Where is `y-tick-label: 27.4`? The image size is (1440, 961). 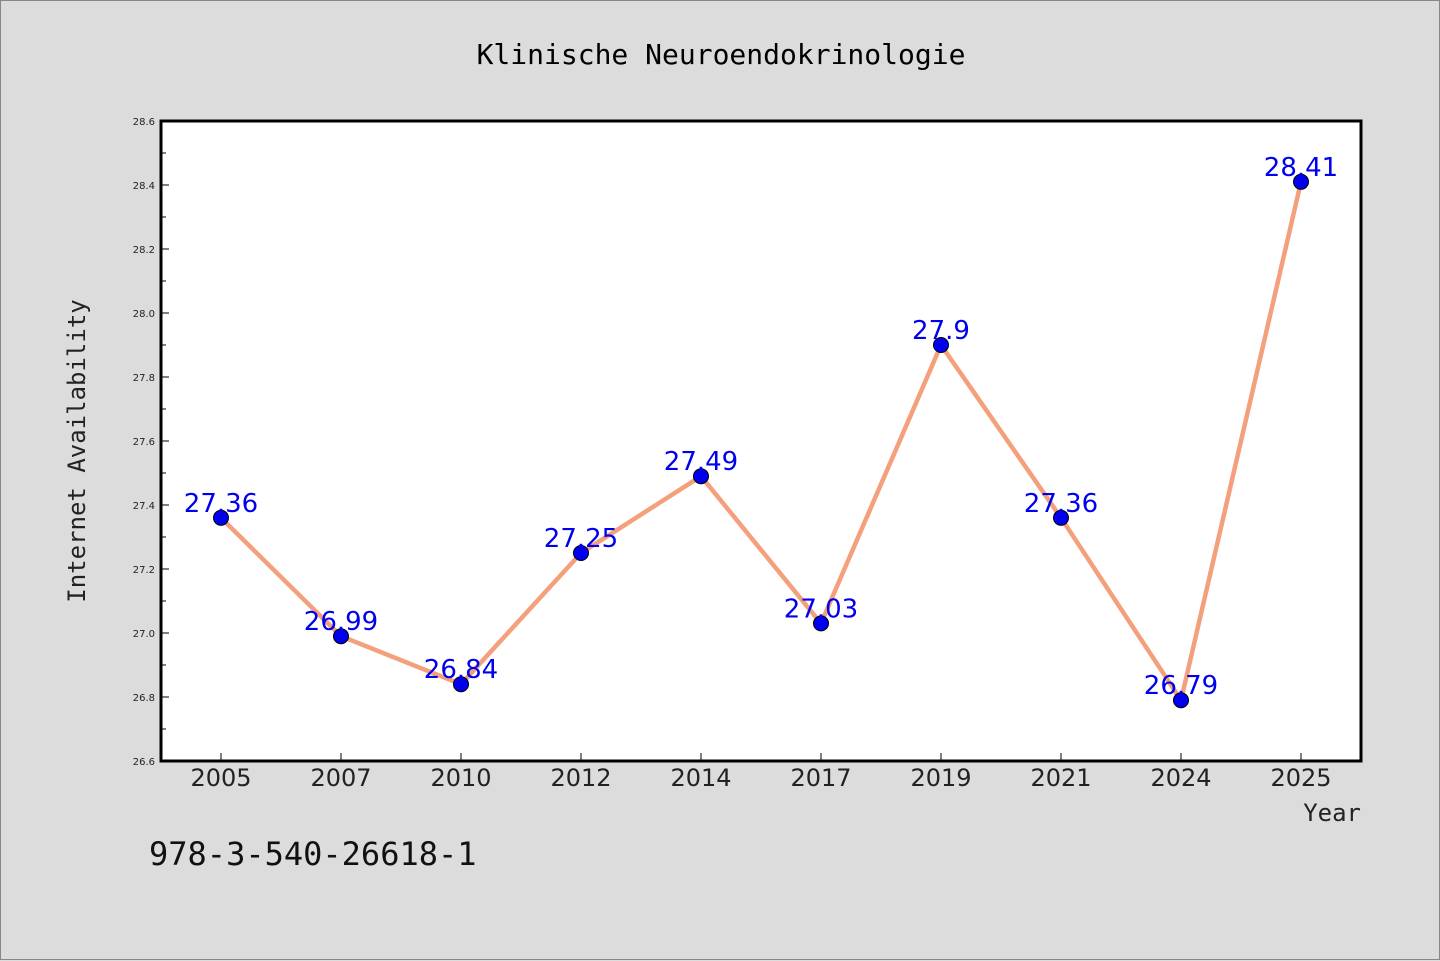 y-tick-label: 27.4 is located at coordinates (144, 506).